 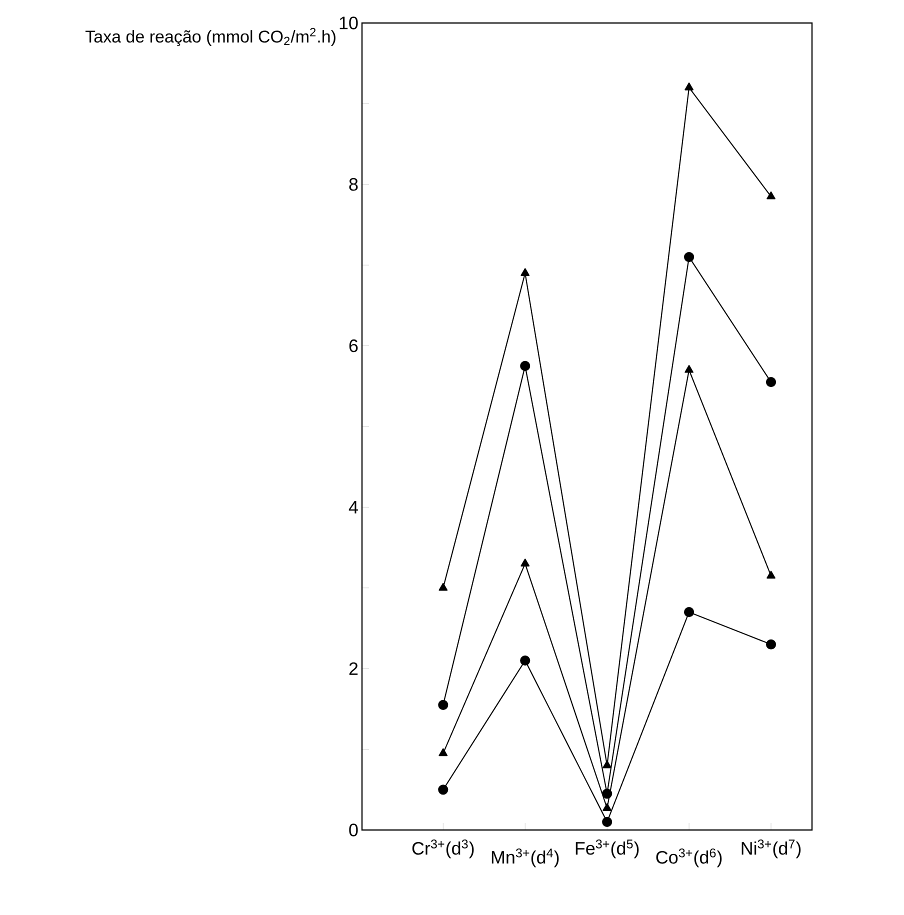 I want to click on x-tick-label: Cr$^{3+}$(d$^{3}$), so click(x=443, y=849).